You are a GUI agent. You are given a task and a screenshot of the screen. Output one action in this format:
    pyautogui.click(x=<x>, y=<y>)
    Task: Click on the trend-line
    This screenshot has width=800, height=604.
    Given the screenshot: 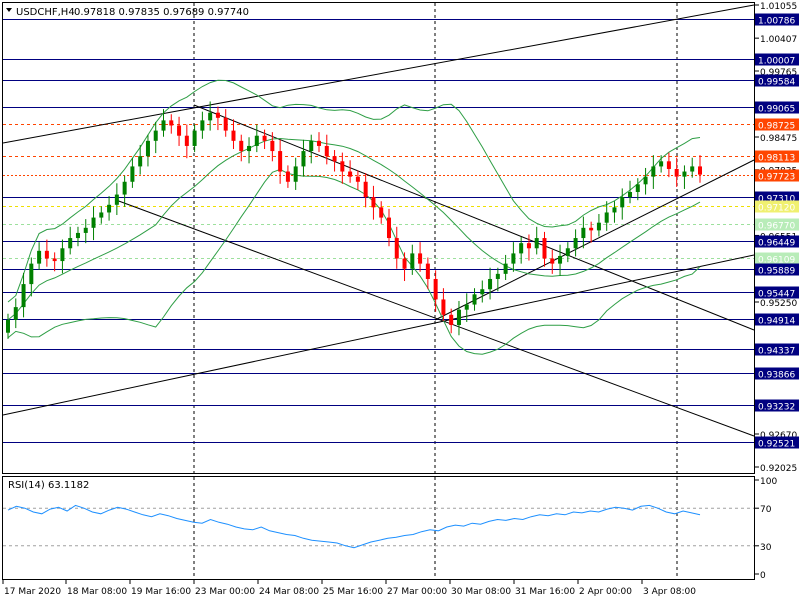 What is the action you would take?
    pyautogui.click(x=594, y=240)
    